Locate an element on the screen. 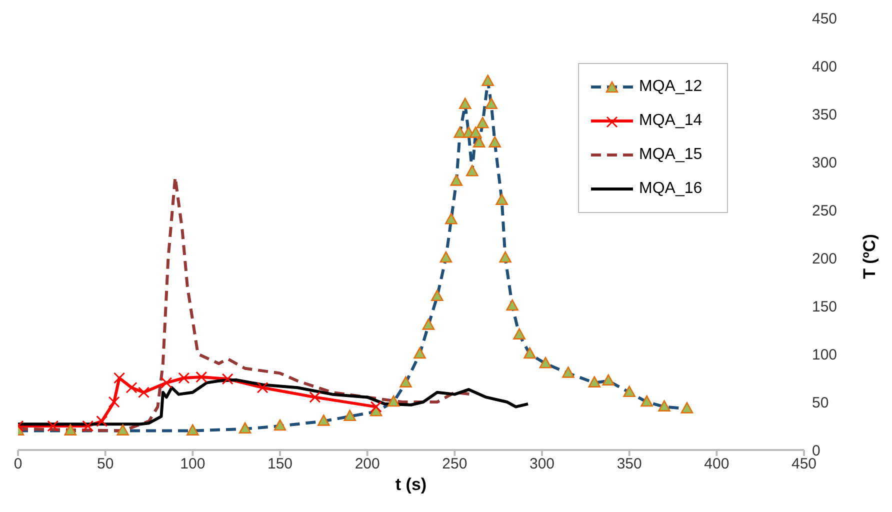  y-tick-label: 450 is located at coordinates (825, 19).